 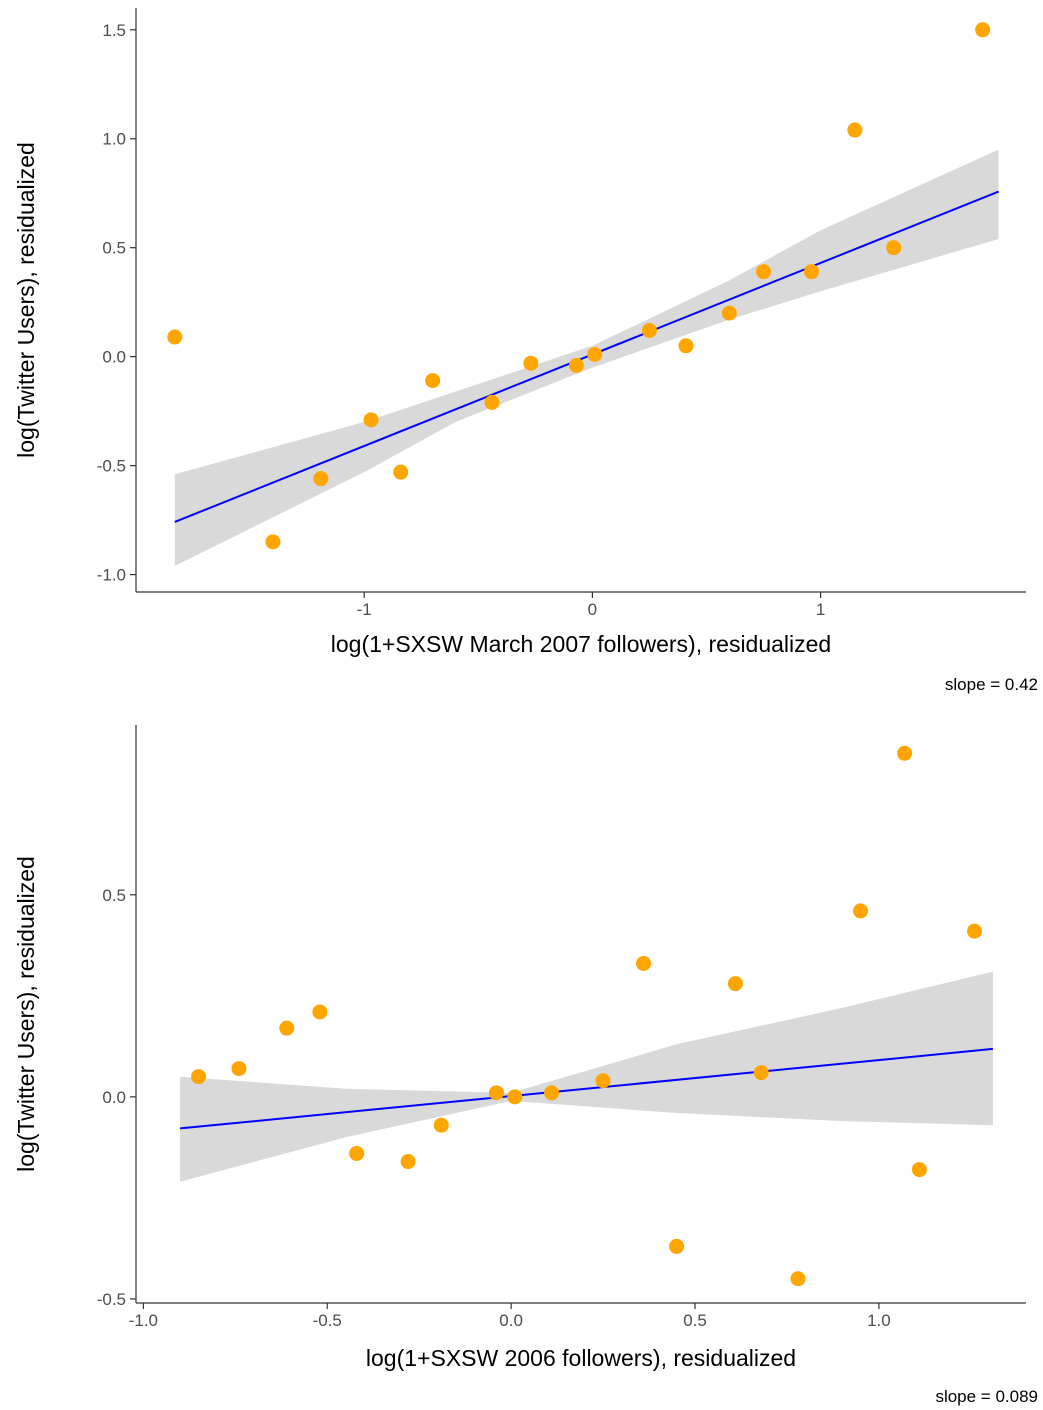 I want to click on slope-caption: slope = 0.42, so click(x=991, y=684).